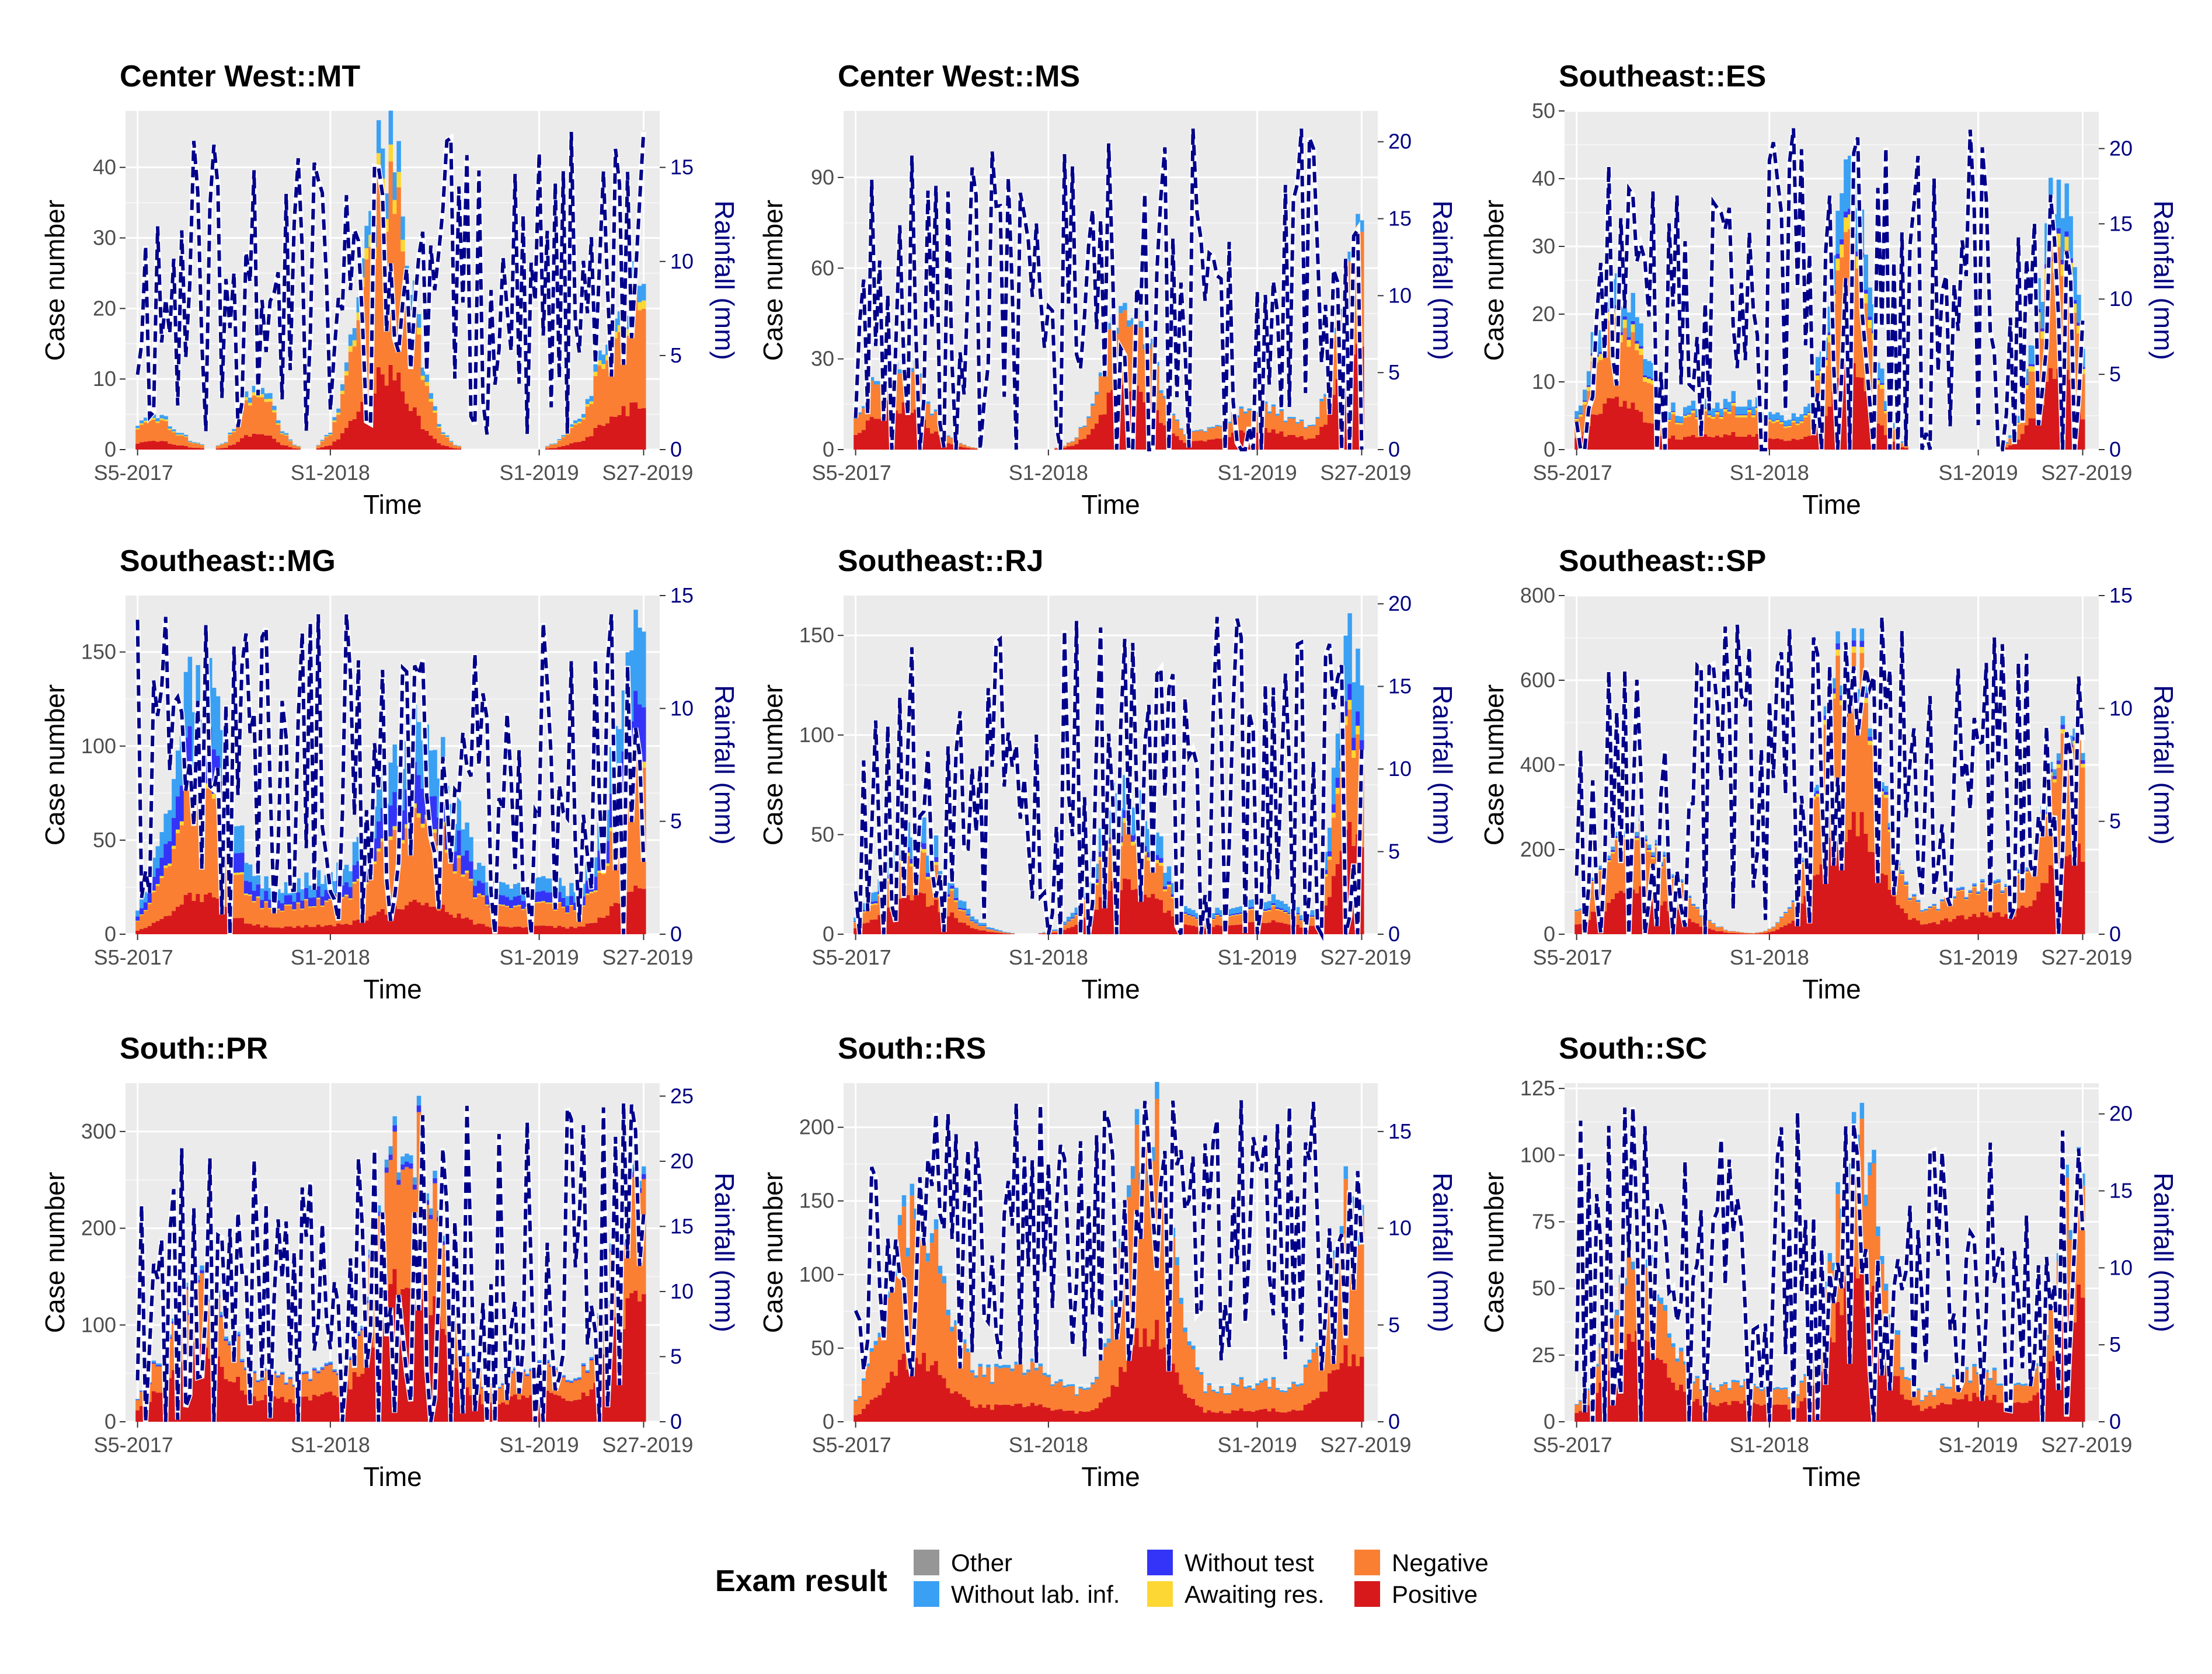  I want to click on y-tick-label: 200, so click(98, 1228).